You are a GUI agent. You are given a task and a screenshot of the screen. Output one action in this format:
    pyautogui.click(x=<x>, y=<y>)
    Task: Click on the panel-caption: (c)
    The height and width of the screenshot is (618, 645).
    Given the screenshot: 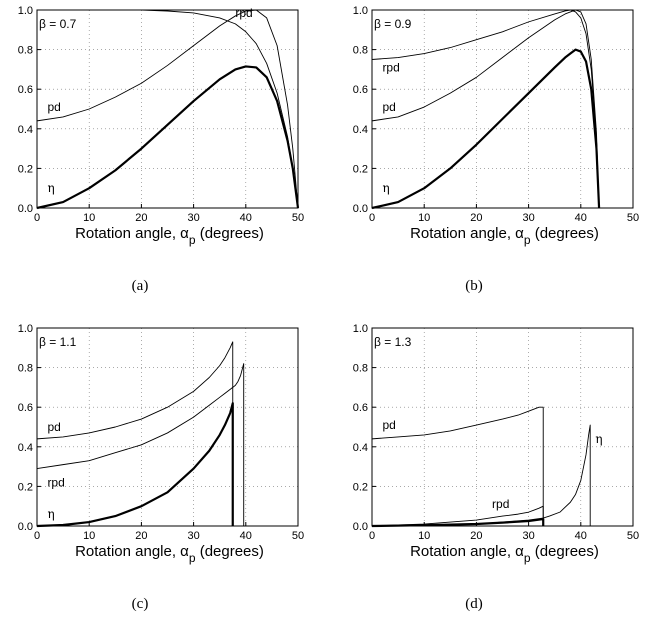 What is the action you would take?
    pyautogui.click(x=140, y=604)
    